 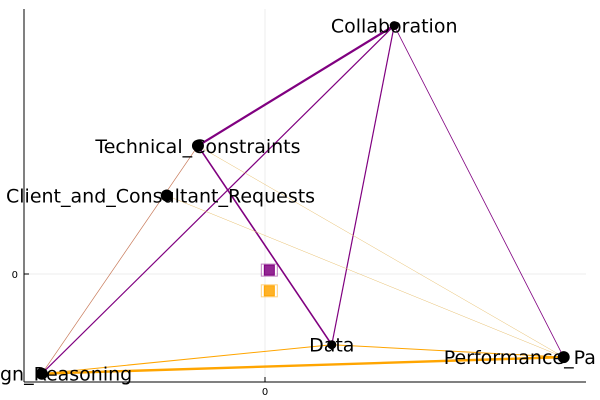 I want to click on node-label-technical_constraints: Technical_Constraints, so click(x=197, y=147).